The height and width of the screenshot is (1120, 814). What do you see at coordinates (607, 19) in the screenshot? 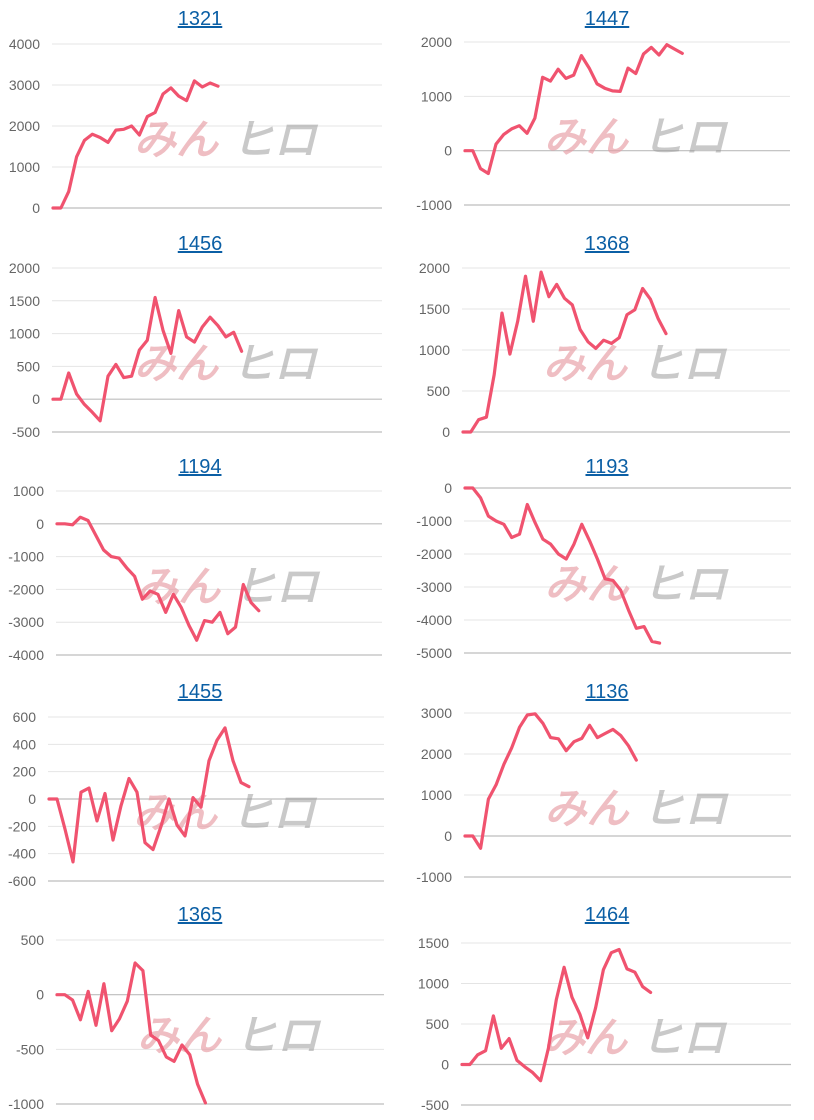
I see `chart-title-link: 1447` at bounding box center [607, 19].